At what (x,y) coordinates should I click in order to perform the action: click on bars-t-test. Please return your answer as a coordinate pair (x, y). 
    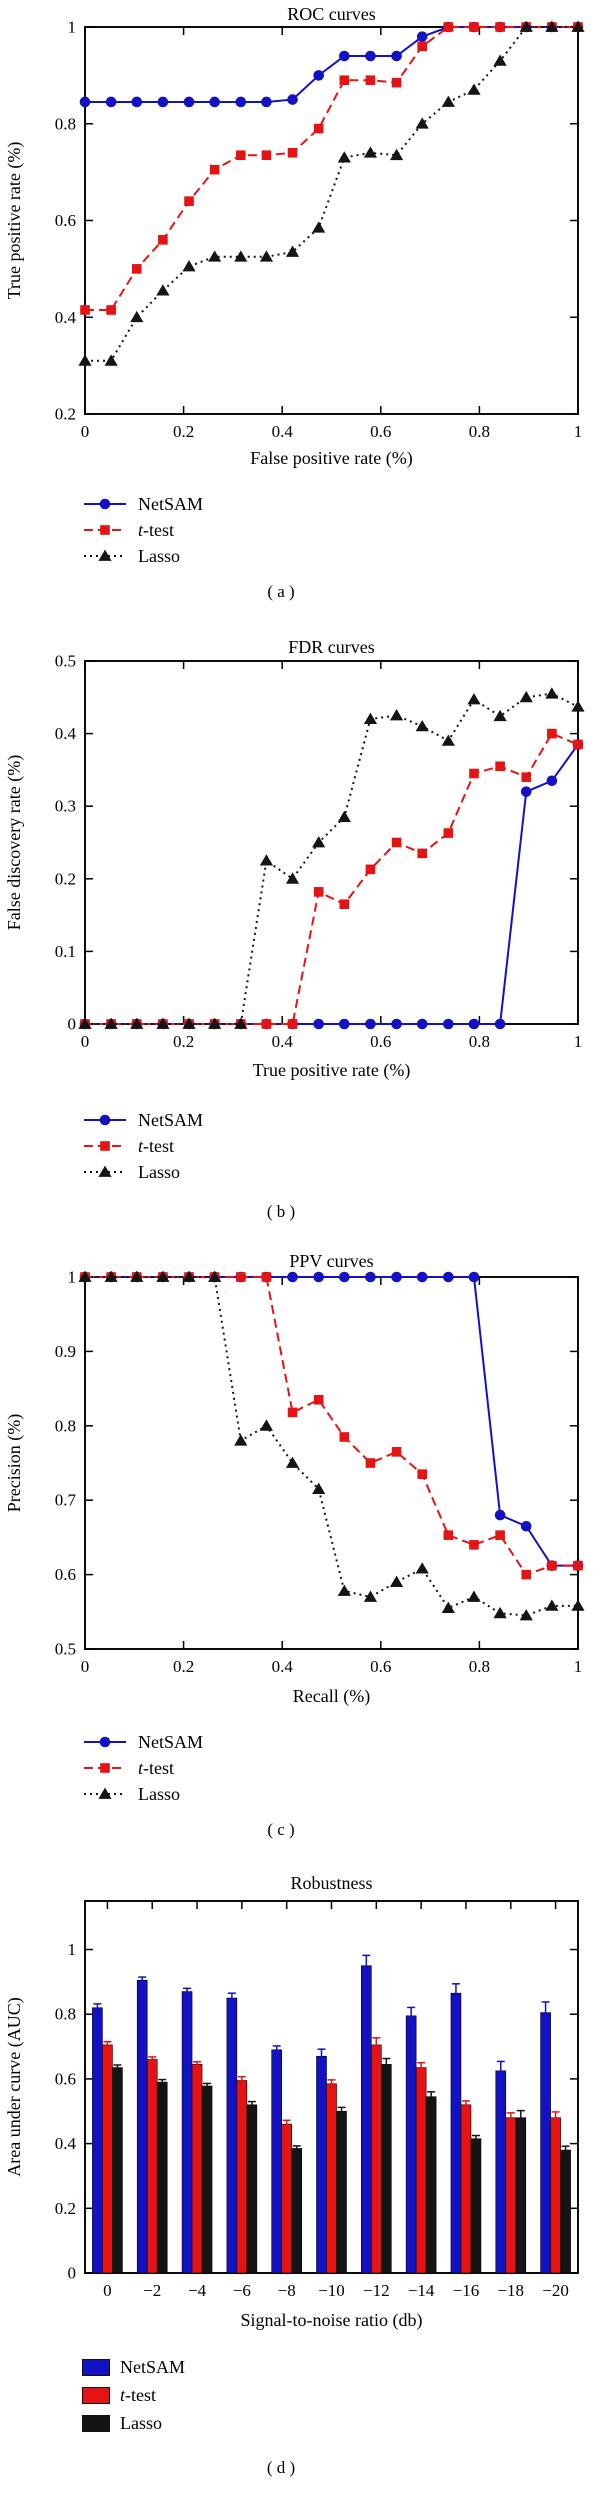
    Looking at the image, I should click on (331, 2155).